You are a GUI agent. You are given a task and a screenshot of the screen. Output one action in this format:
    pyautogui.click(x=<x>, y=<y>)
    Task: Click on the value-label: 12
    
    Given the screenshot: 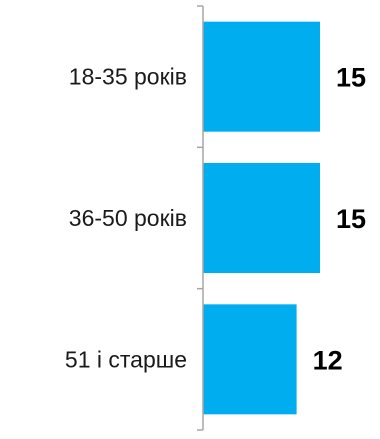 What is the action you would take?
    pyautogui.click(x=328, y=360)
    